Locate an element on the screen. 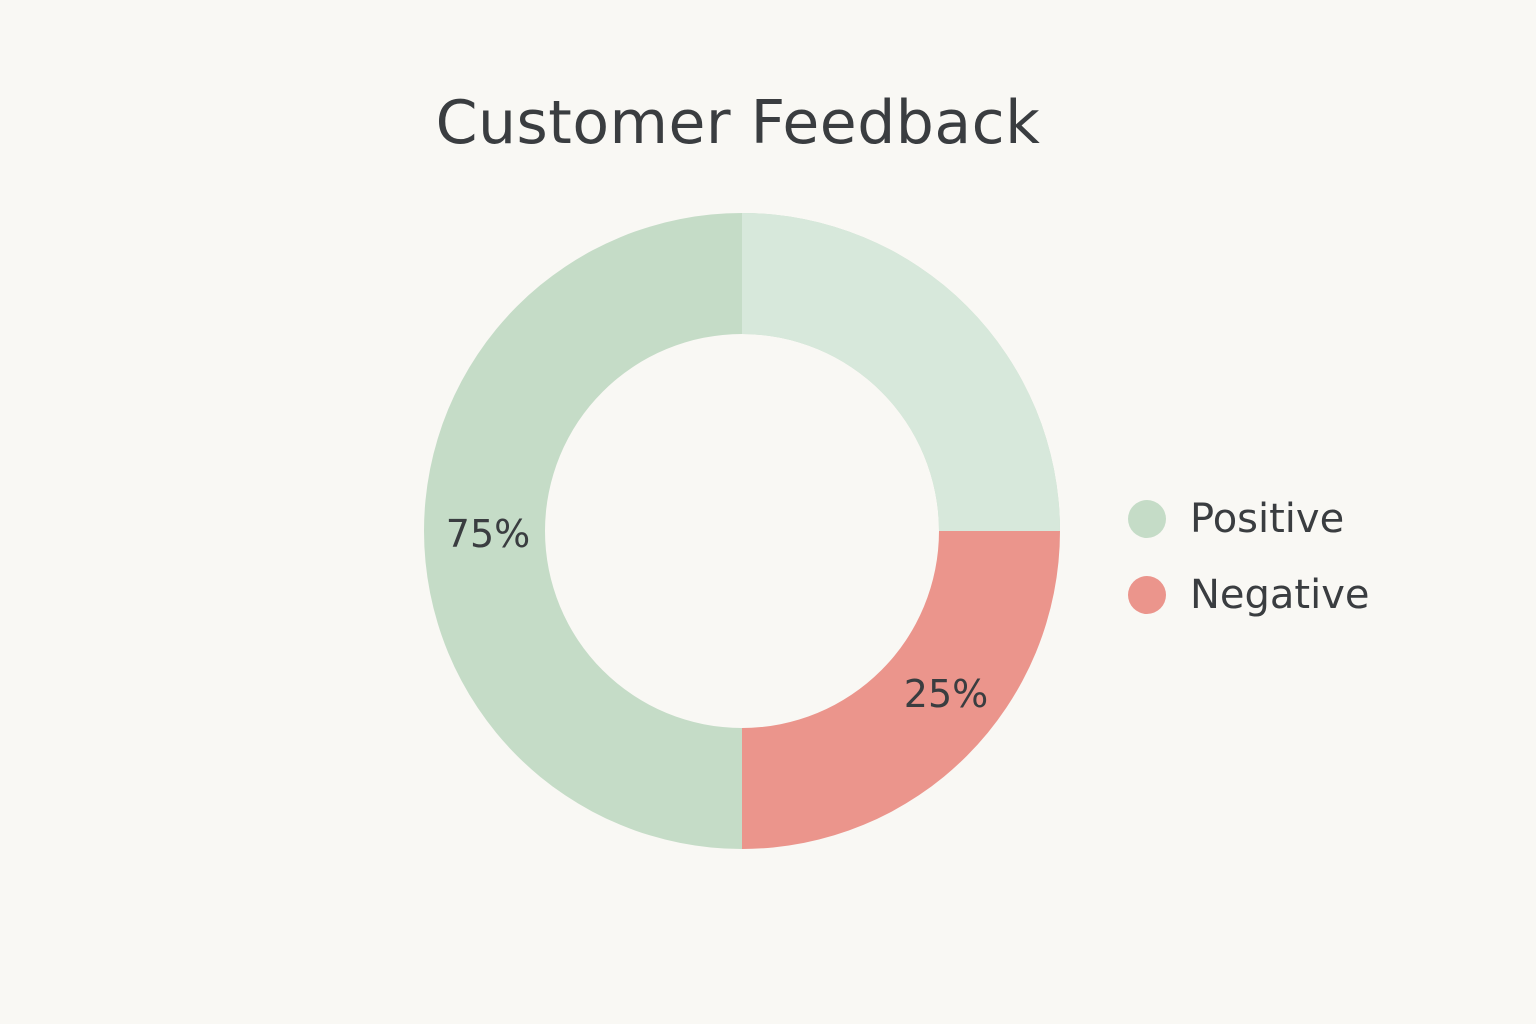  slice-label-positive: 75% is located at coordinates (488, 534).